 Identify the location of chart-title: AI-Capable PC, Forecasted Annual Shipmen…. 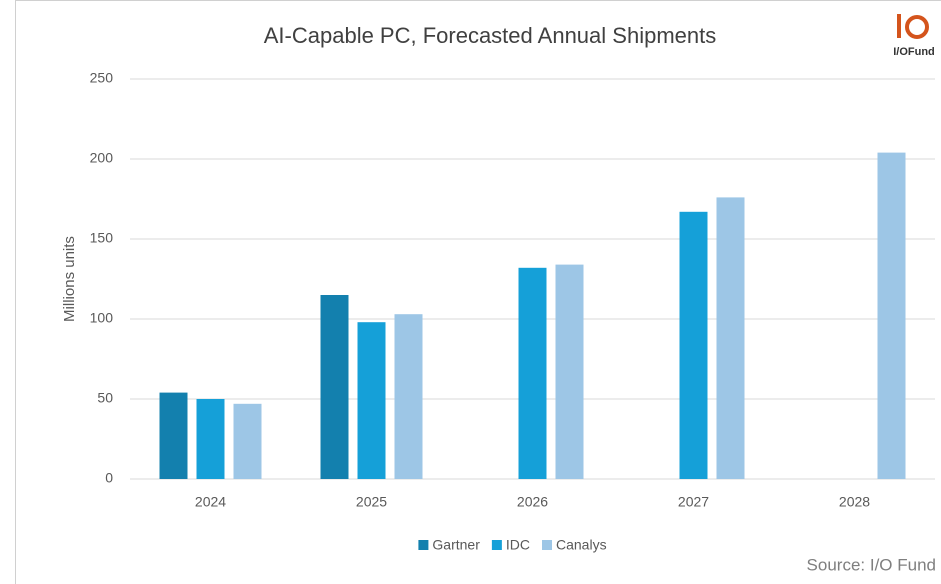
(490, 35).